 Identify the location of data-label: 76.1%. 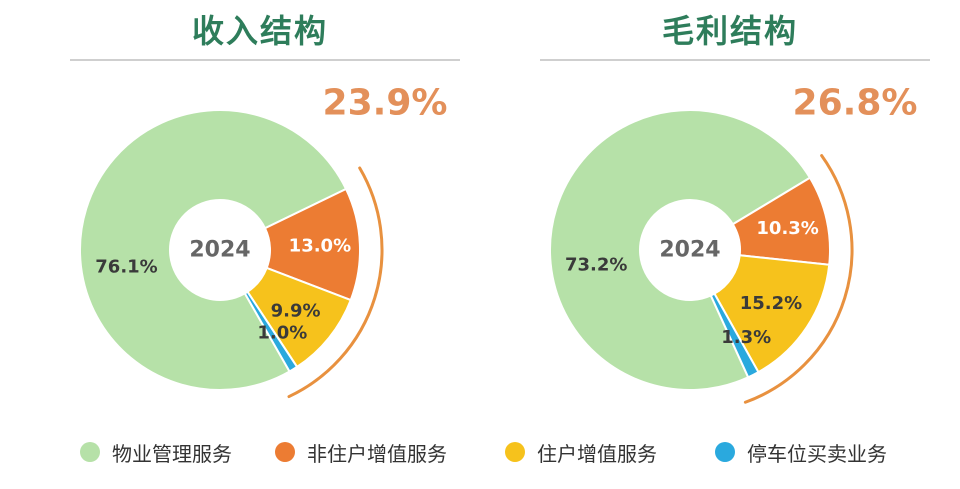
(126, 266).